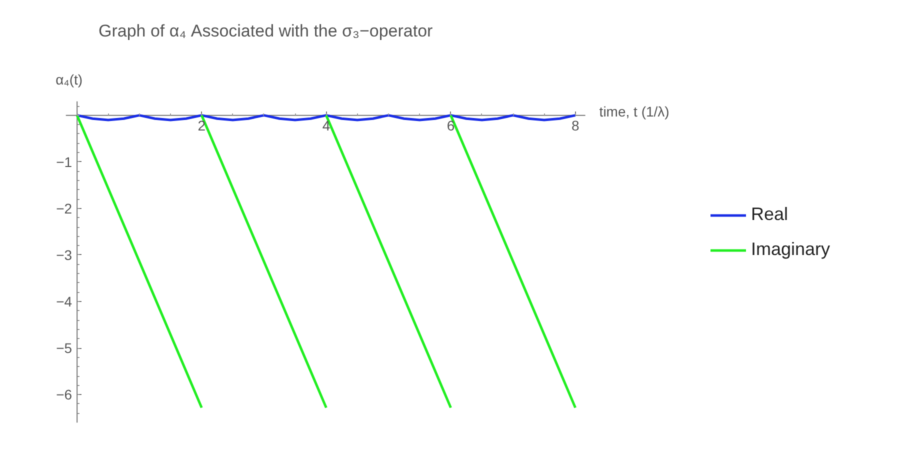 The height and width of the screenshot is (450, 901). What do you see at coordinates (202, 125) in the screenshot?
I see `x-tick-label: 2` at bounding box center [202, 125].